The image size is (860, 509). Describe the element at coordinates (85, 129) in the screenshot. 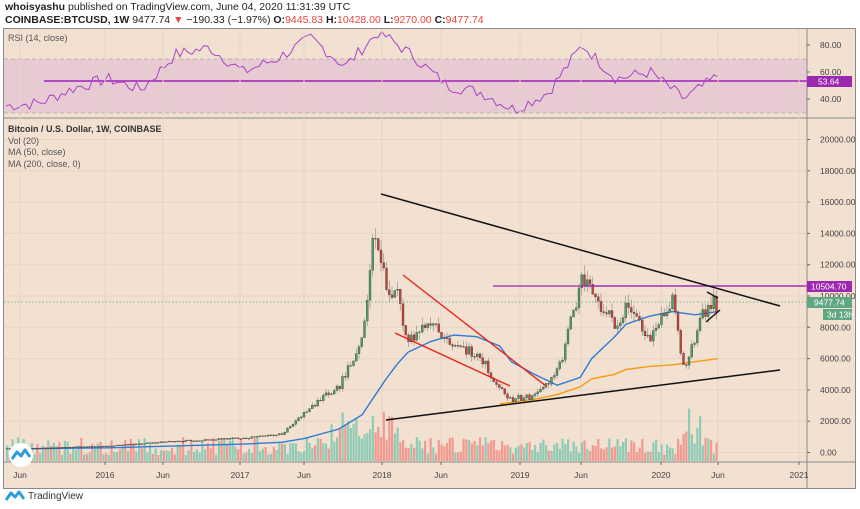

I see `main-title: Bitcoin / U.S. Dollar, 1W, COINBASE` at that location.